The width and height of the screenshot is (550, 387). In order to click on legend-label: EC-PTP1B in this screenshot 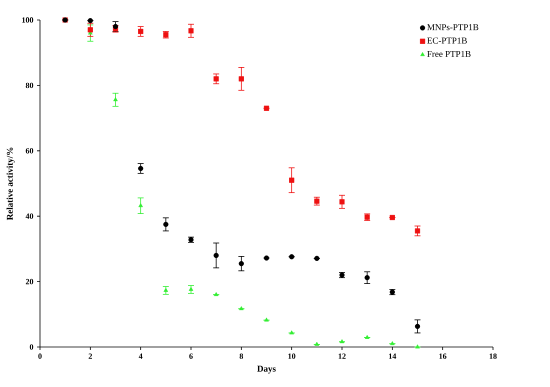, I will do `click(447, 41)`.